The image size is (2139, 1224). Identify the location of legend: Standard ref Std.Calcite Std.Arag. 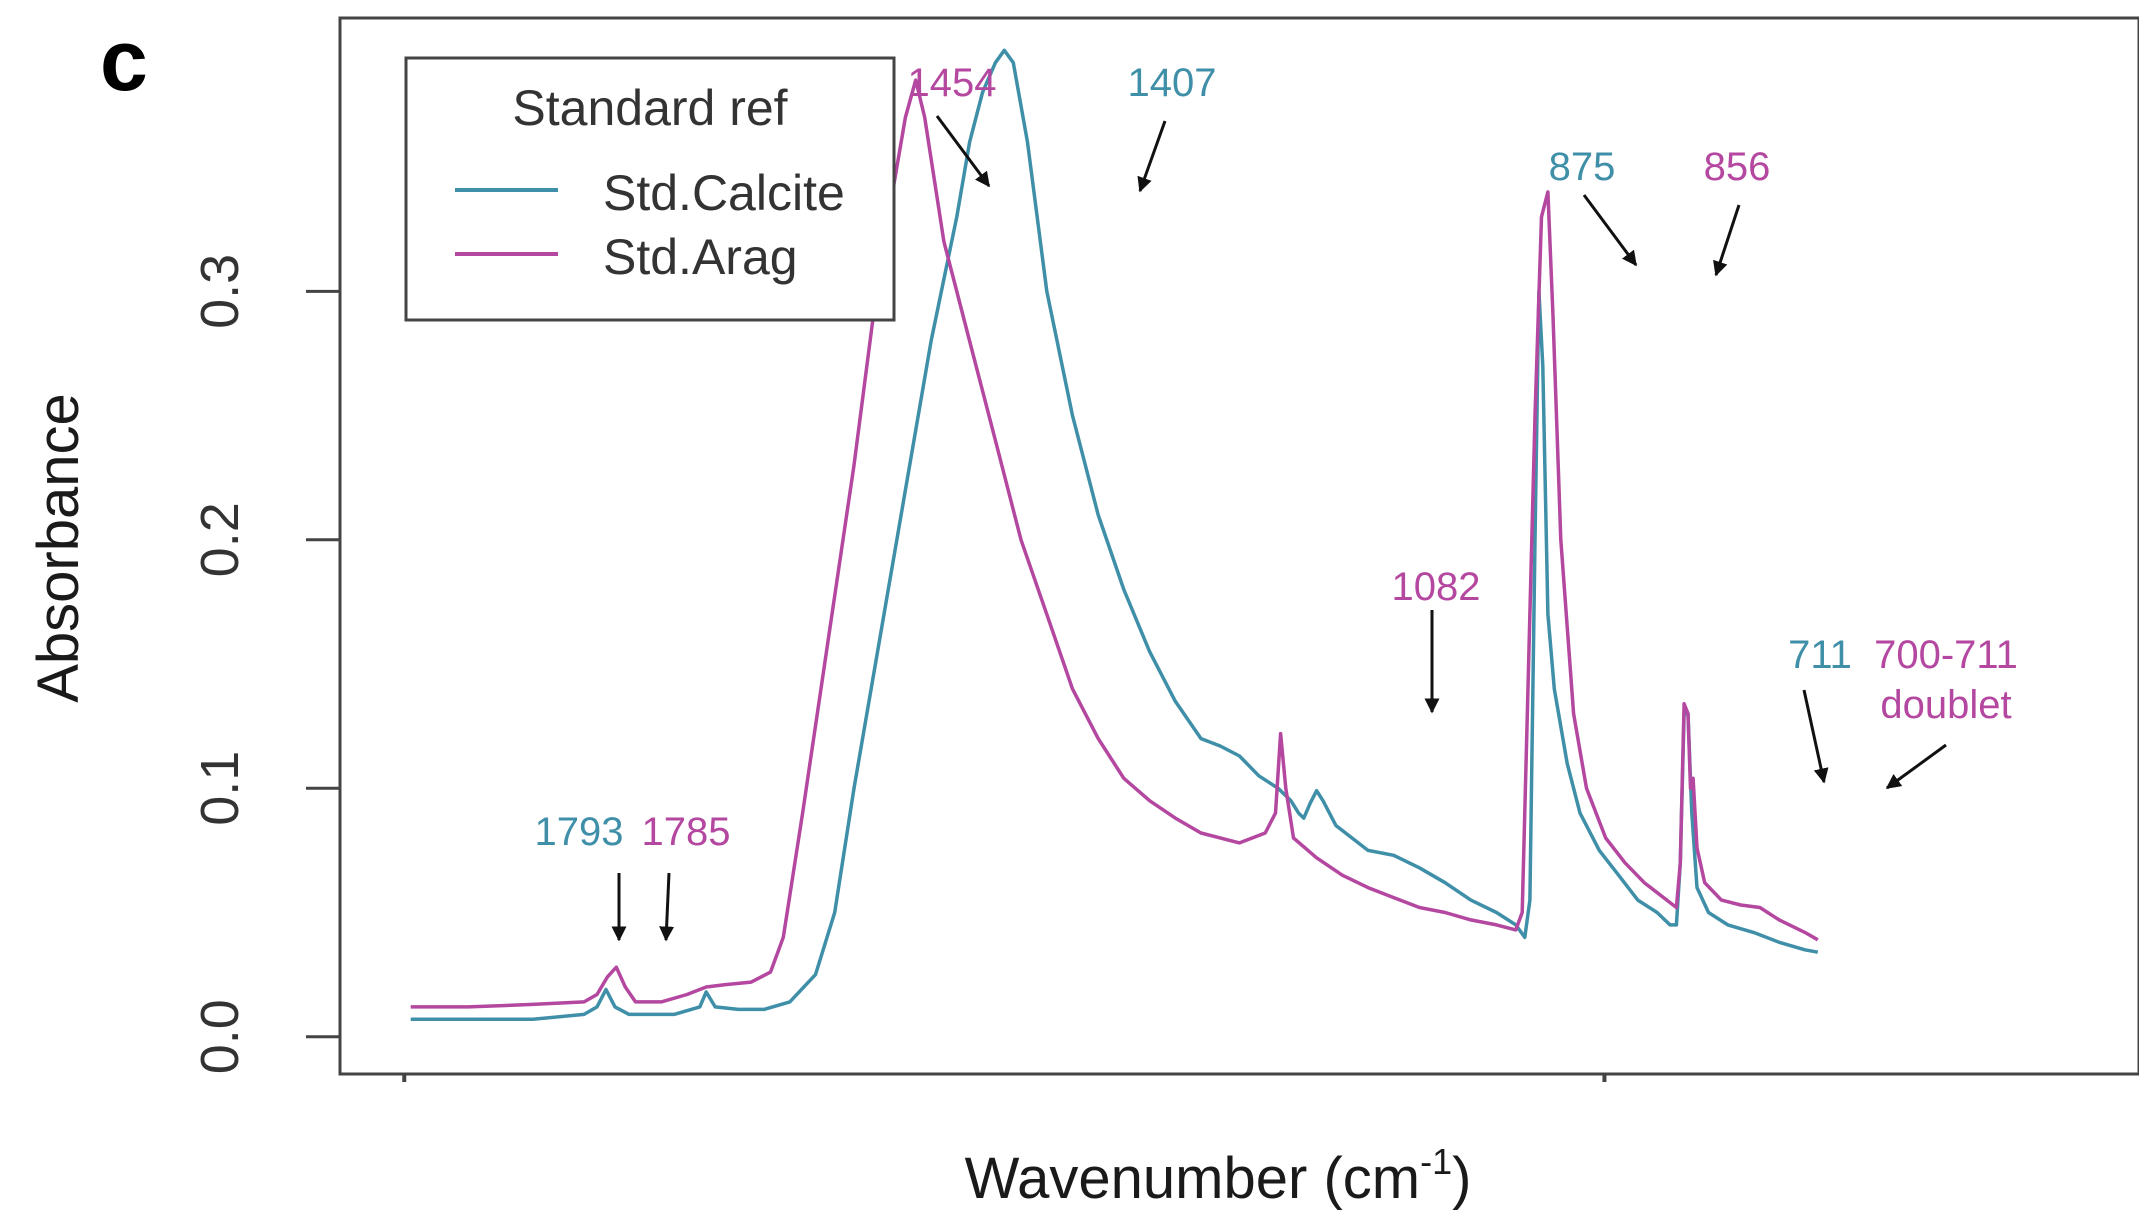
(650, 189).